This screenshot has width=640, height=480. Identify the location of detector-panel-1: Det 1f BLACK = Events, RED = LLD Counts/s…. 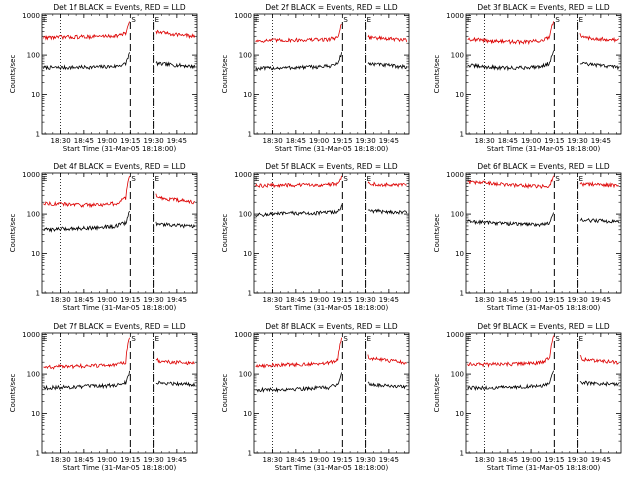
(103, 78).